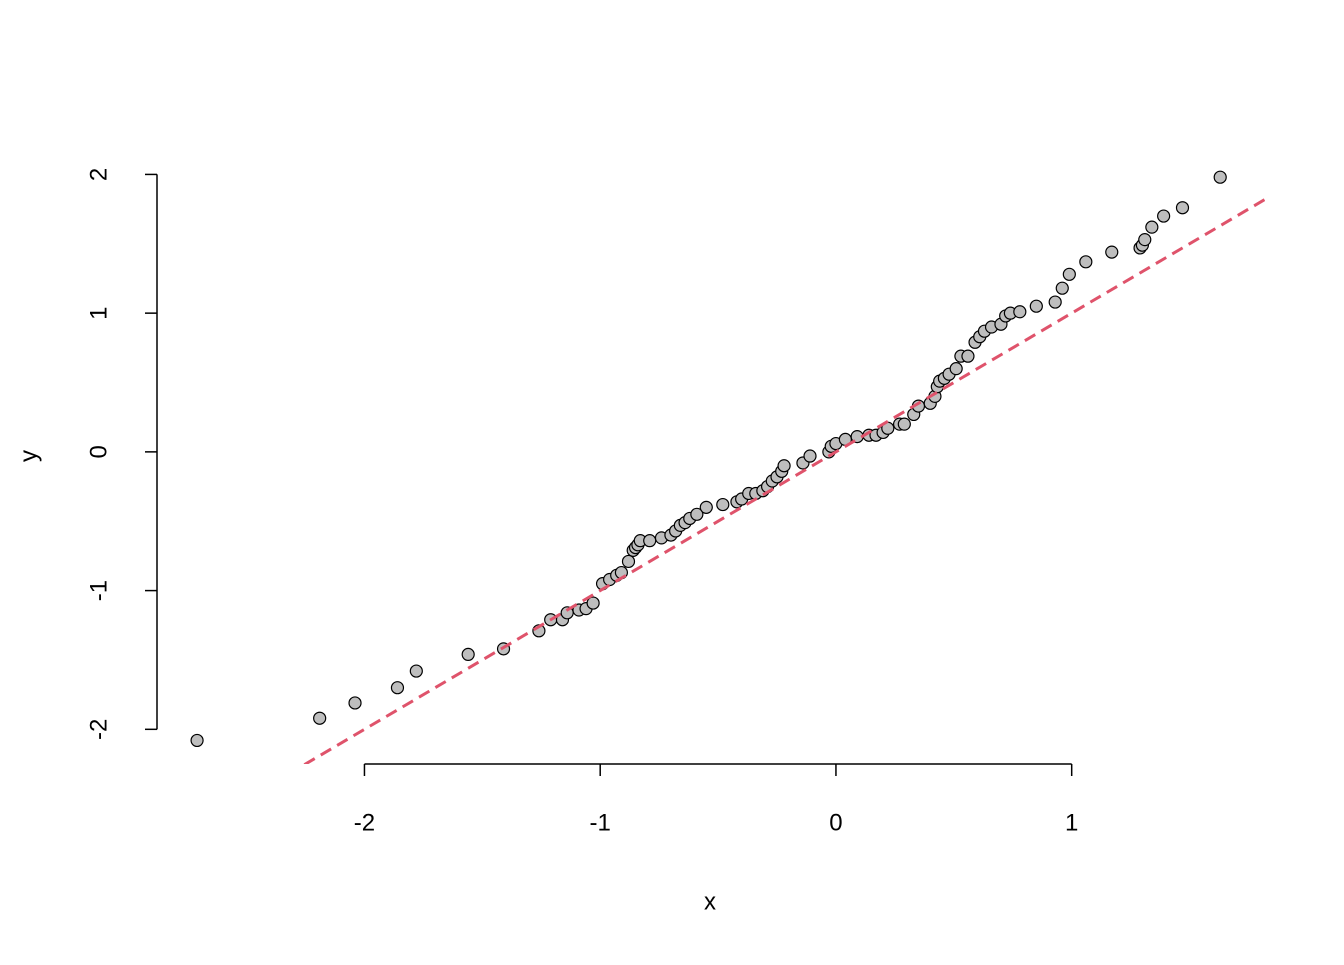 The width and height of the screenshot is (1344, 965). What do you see at coordinates (835, 822) in the screenshot?
I see `x-tick-label: 0` at bounding box center [835, 822].